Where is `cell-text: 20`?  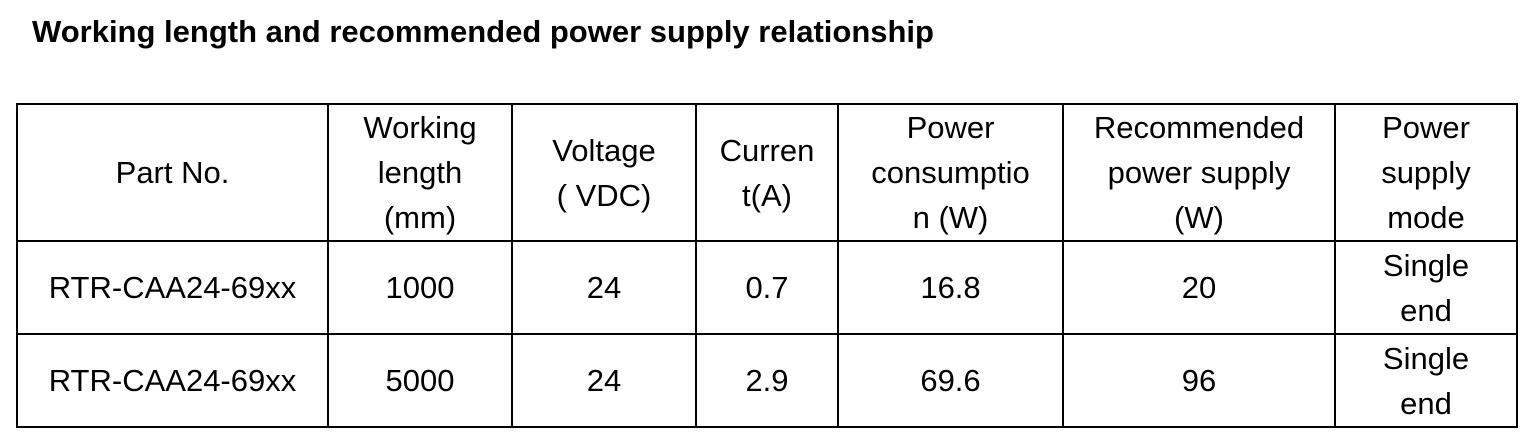 cell-text: 20 is located at coordinates (1199, 287).